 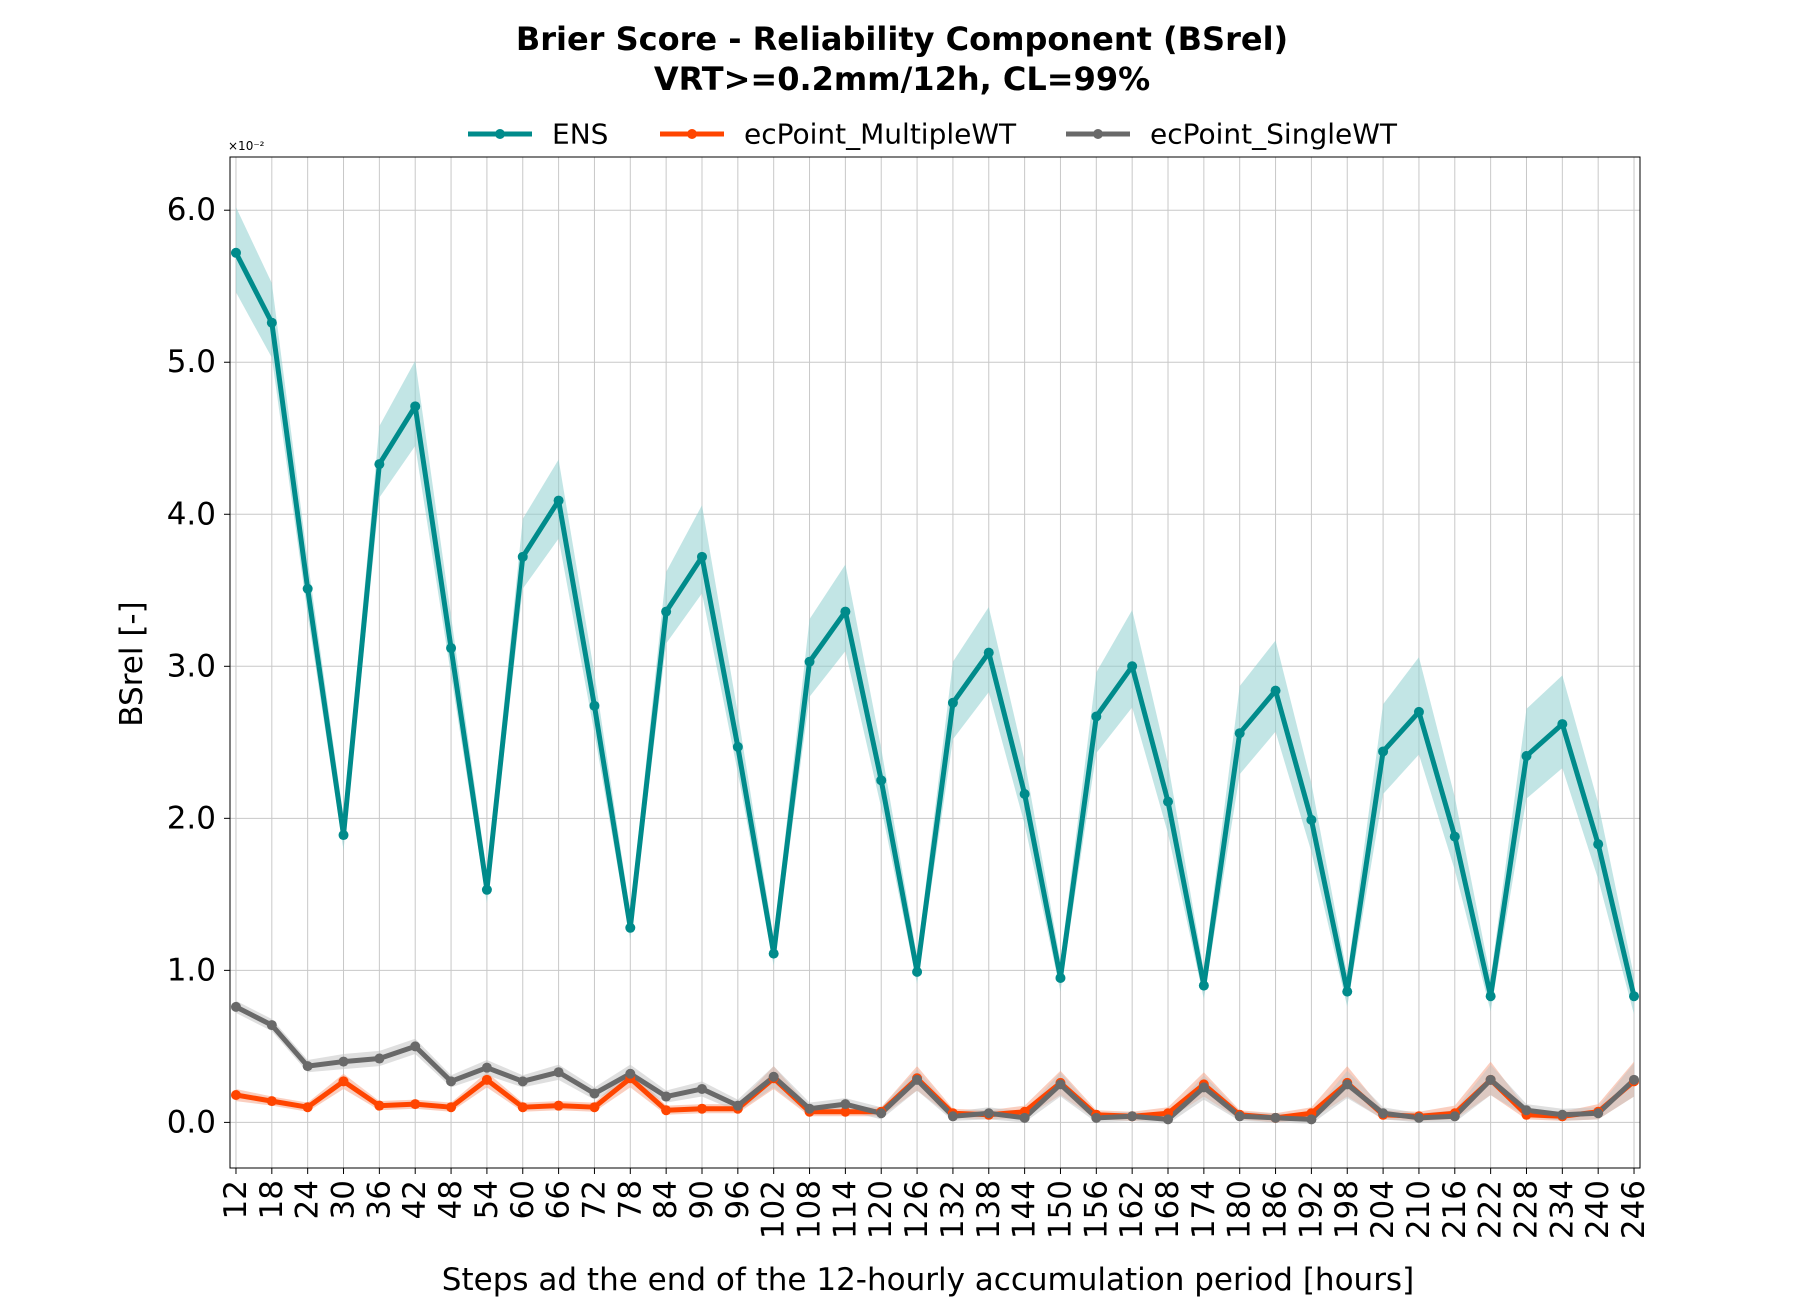 What do you see at coordinates (953, 1209) in the screenshot?
I see `x-tick-label: 132` at bounding box center [953, 1209].